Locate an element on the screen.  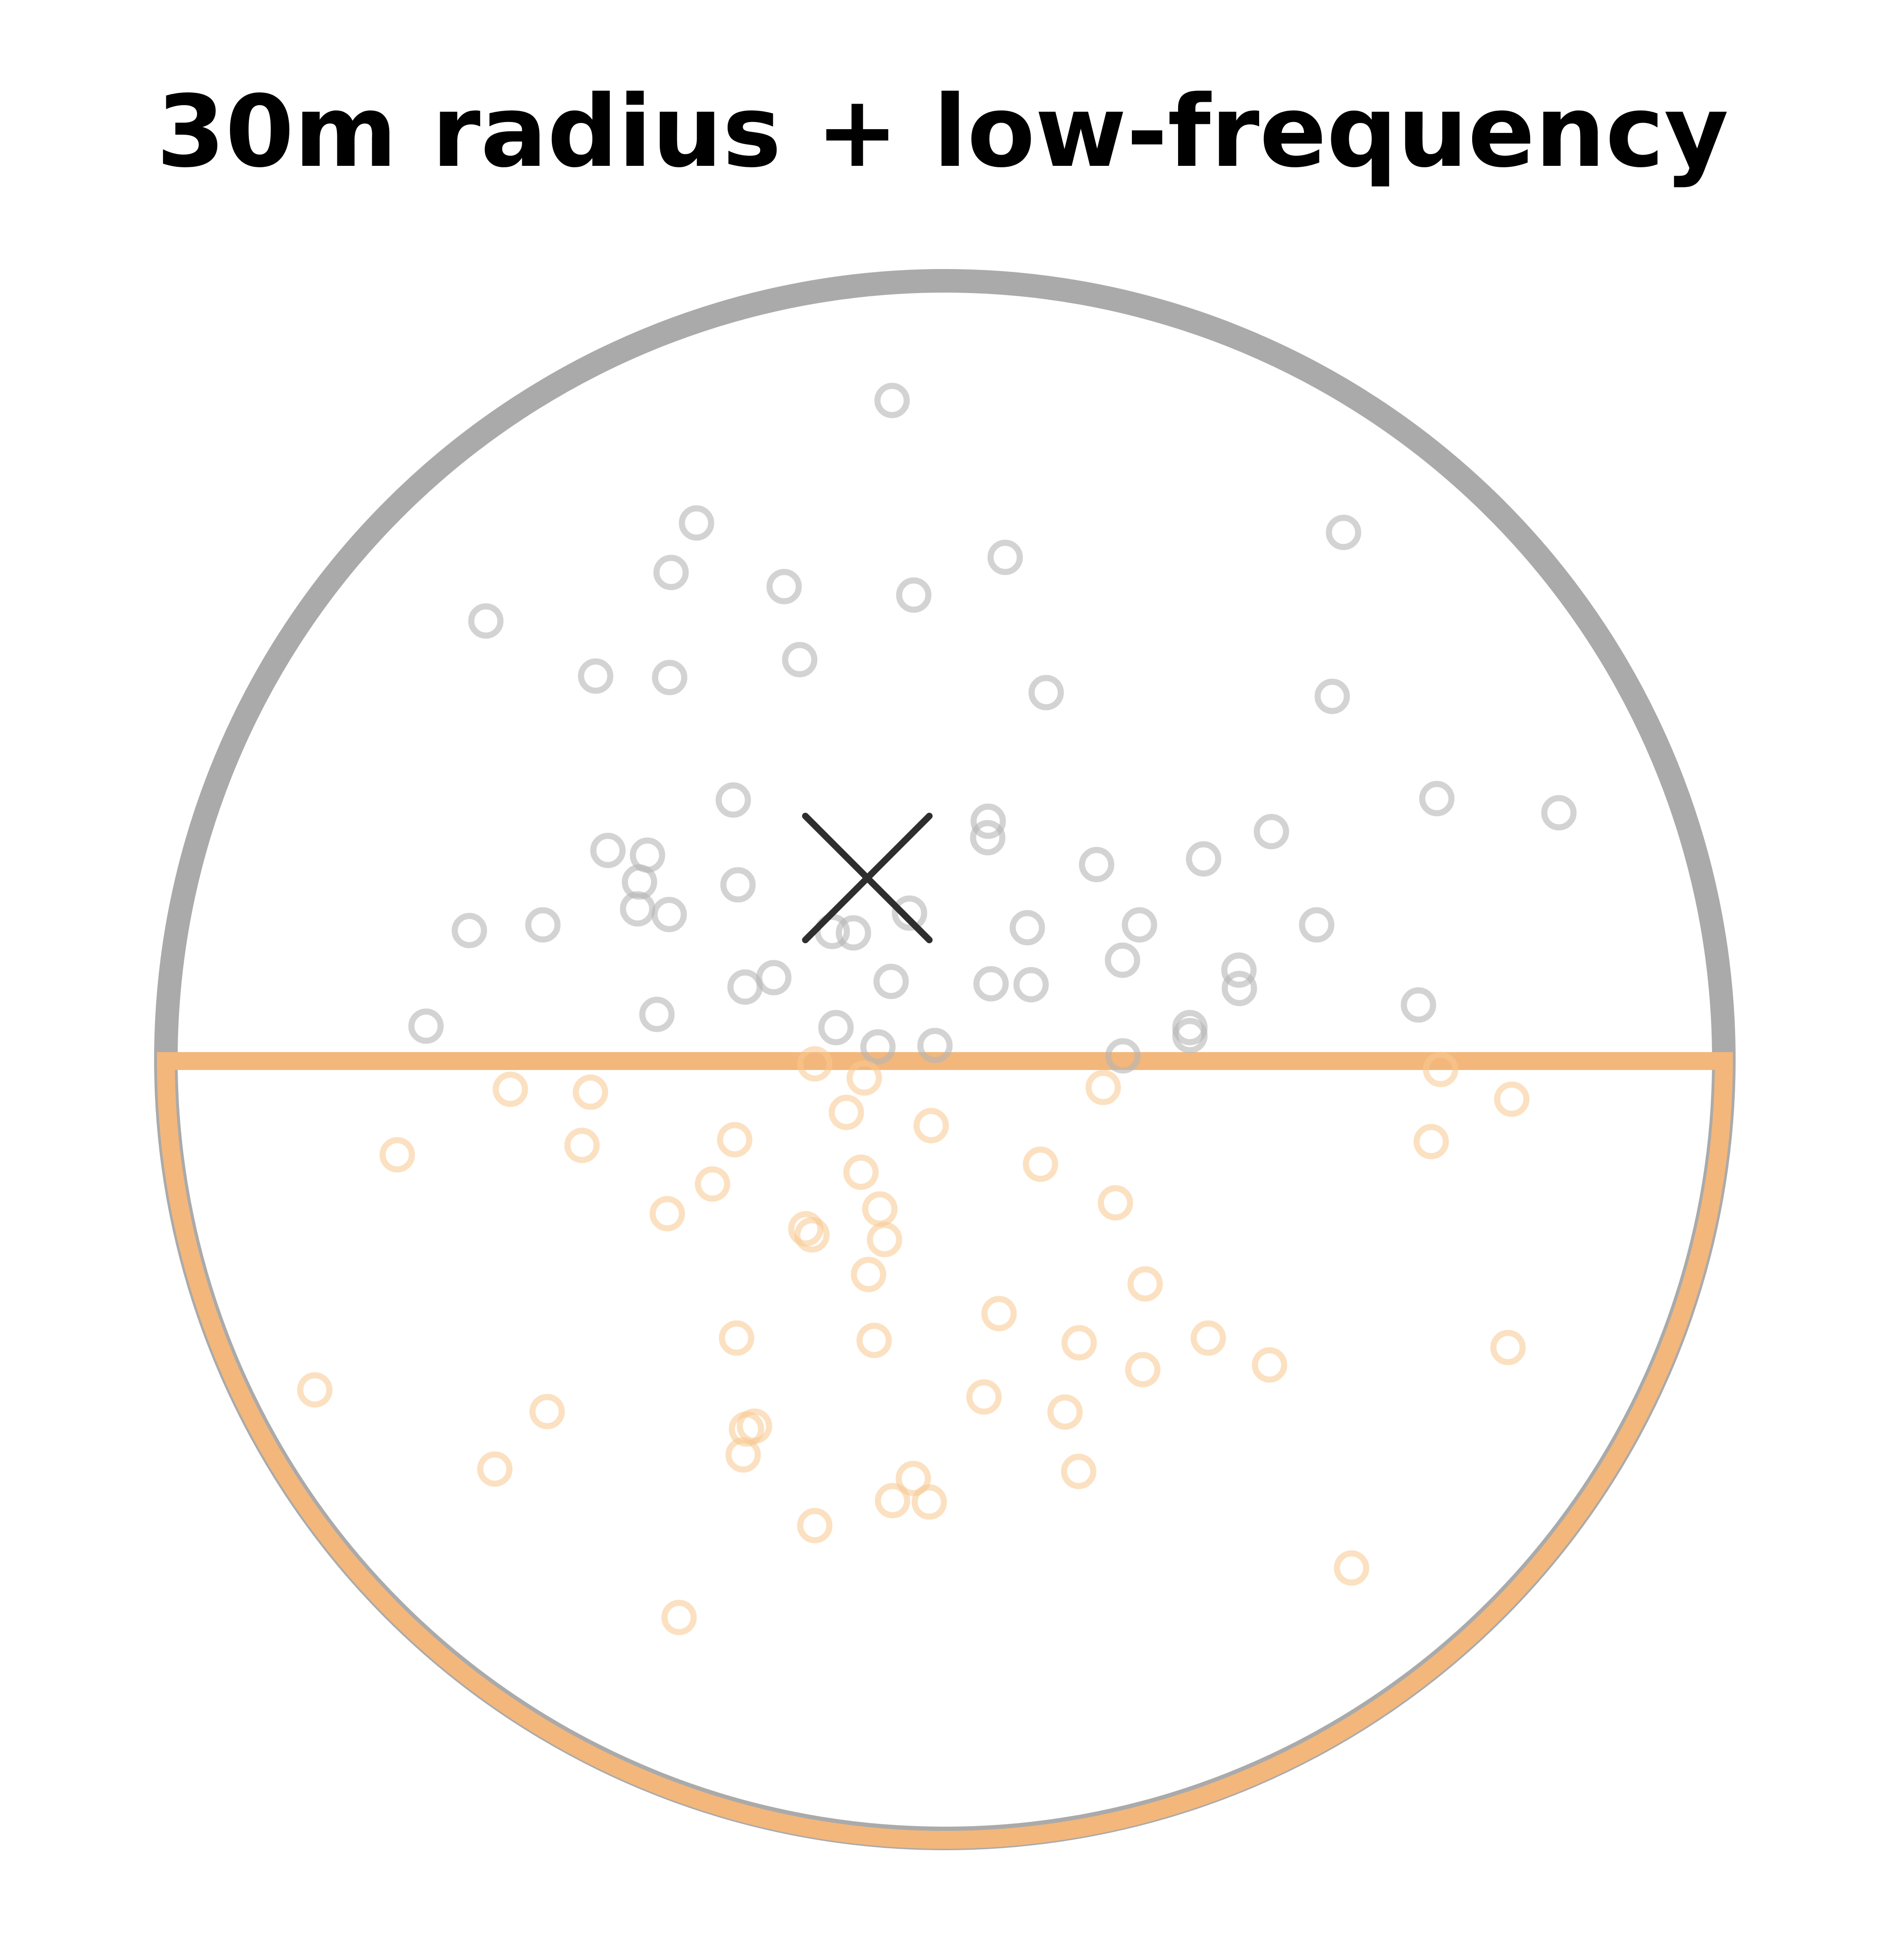
x-mark-stroke-b is located at coordinates (868, 878).